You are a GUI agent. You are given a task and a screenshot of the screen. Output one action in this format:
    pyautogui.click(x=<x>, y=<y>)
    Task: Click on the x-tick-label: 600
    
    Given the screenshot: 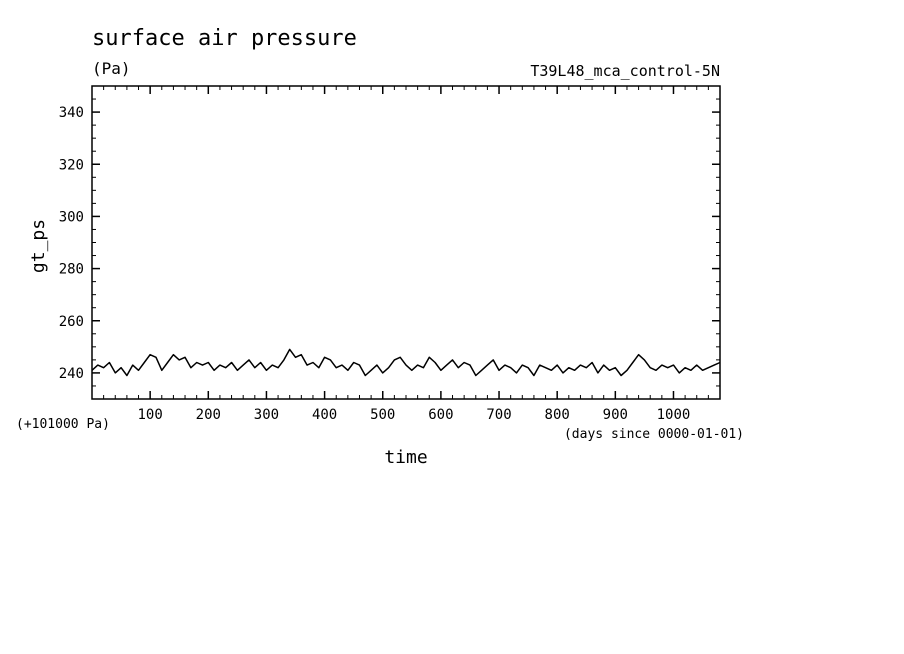 What is the action you would take?
    pyautogui.click(x=440, y=415)
    